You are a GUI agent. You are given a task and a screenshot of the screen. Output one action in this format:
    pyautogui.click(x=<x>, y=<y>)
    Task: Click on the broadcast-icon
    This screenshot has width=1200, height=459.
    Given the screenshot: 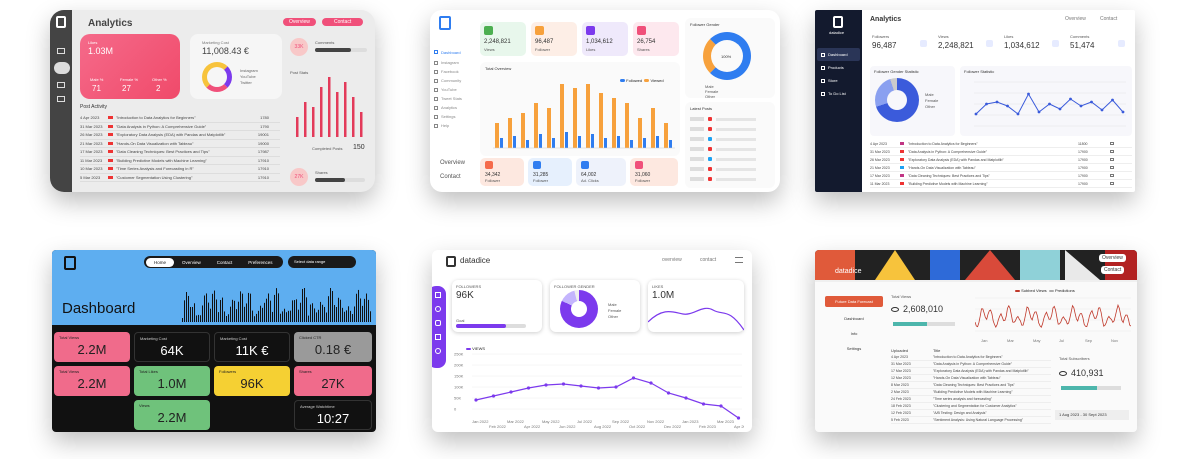 What is the action you would take?
    pyautogui.click(x=438, y=323)
    